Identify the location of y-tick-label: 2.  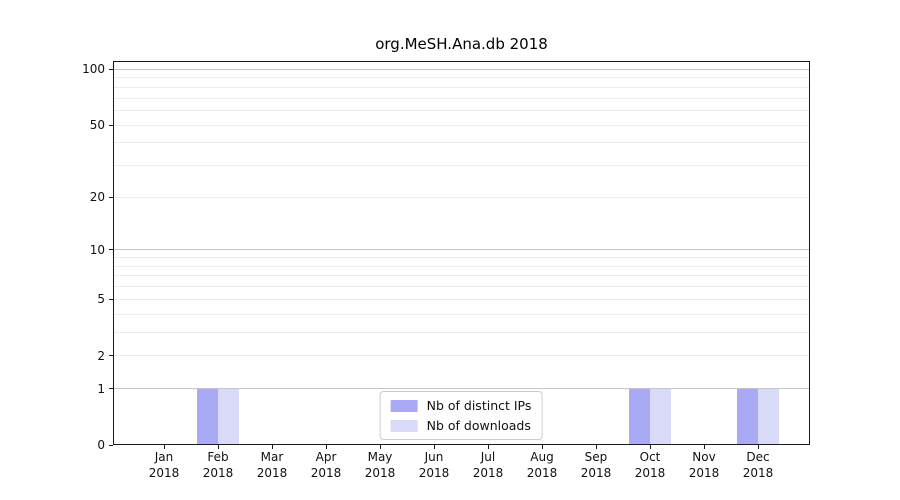
(101, 355).